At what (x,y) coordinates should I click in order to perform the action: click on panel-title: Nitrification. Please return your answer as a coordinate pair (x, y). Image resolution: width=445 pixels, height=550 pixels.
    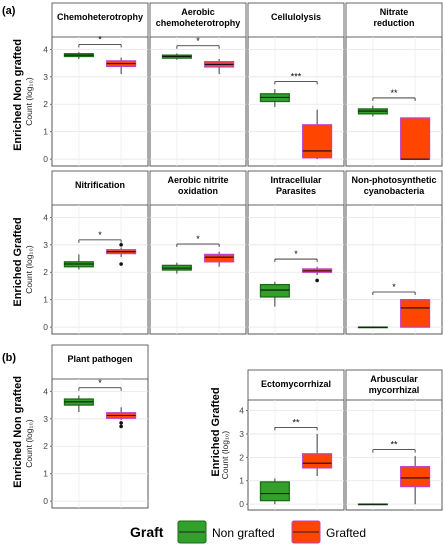
    Looking at the image, I should click on (100, 185).